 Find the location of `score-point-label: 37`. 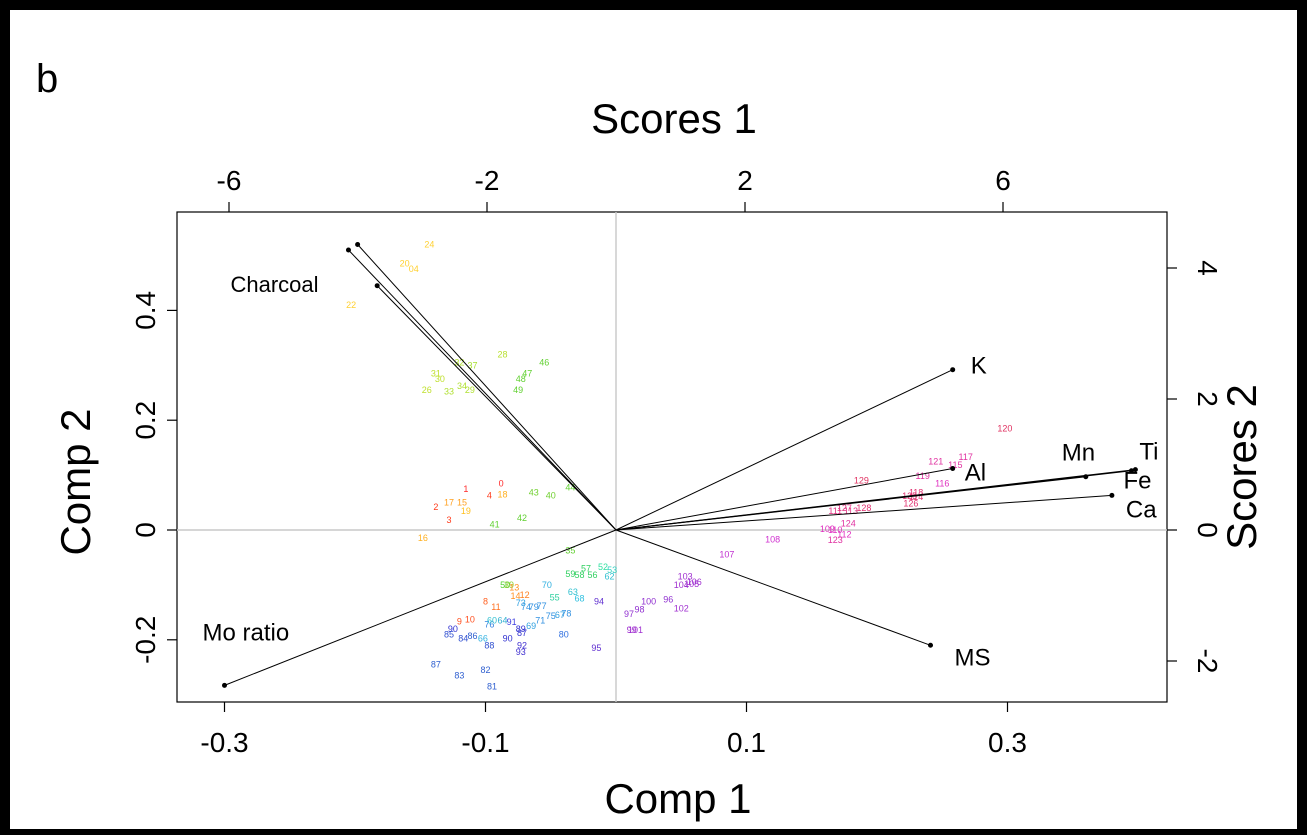

score-point-label: 37 is located at coordinates (472, 365).